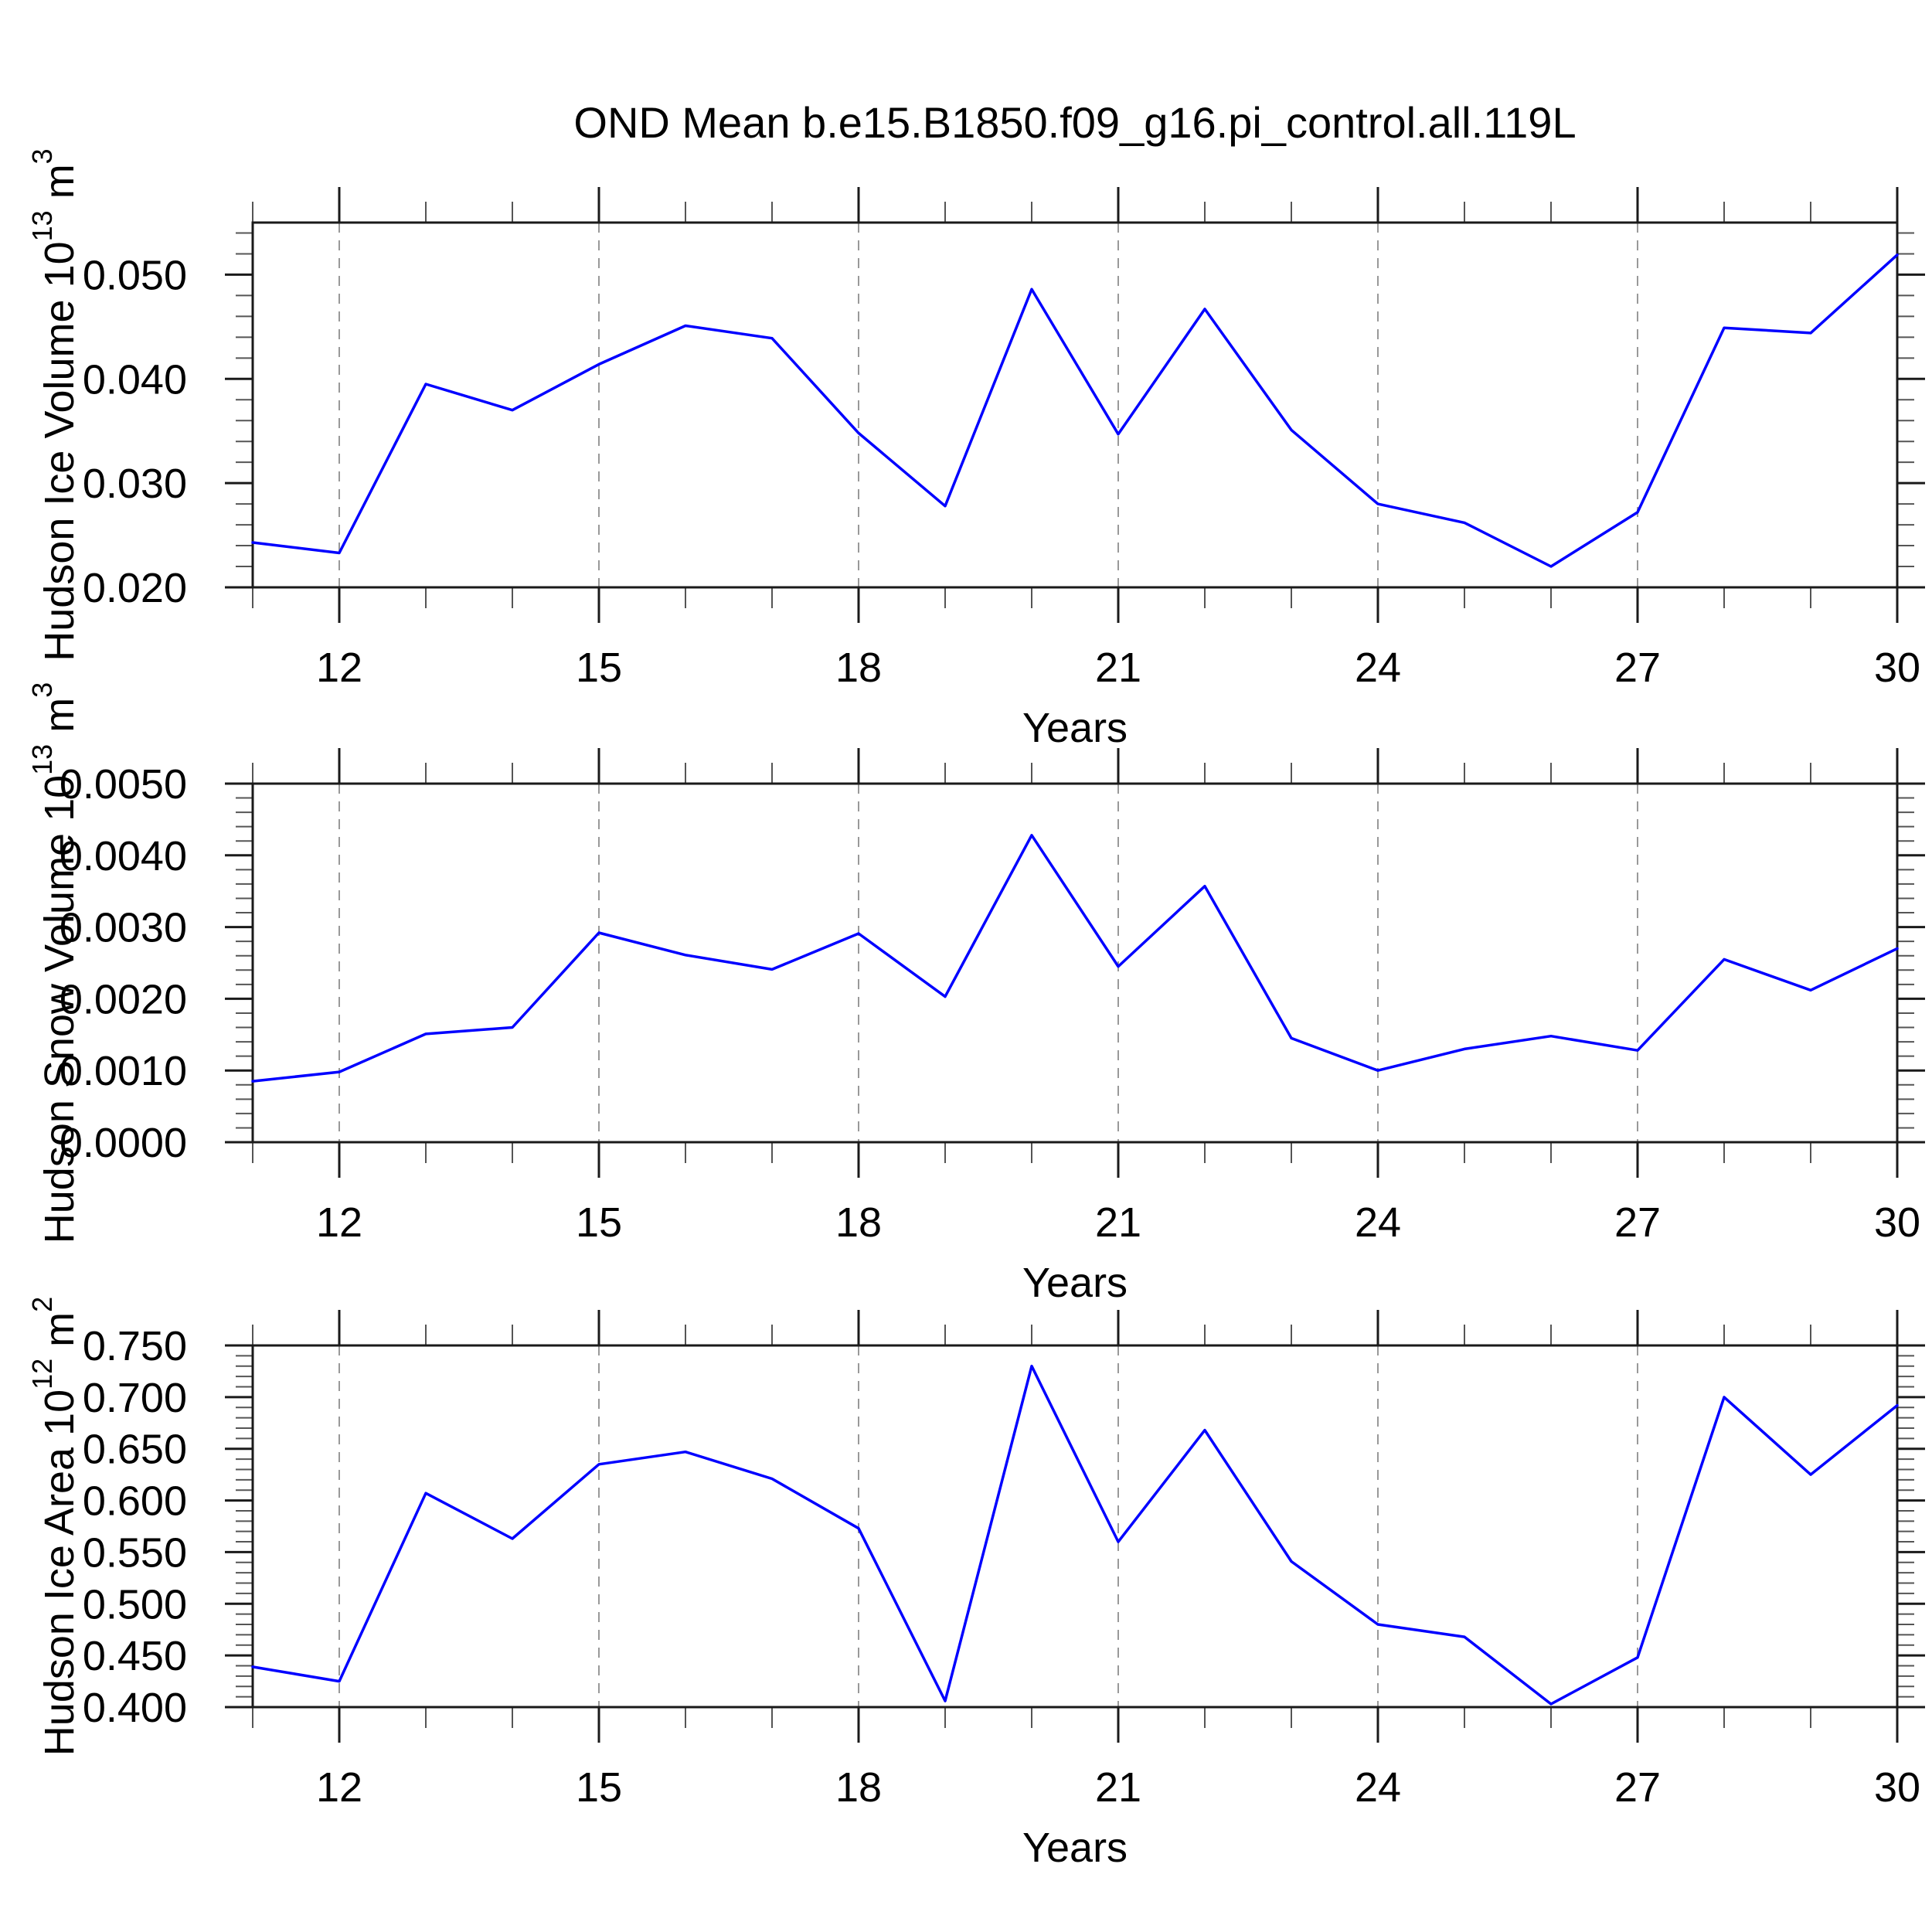 Image resolution: width=1932 pixels, height=1932 pixels. What do you see at coordinates (54, 1526) in the screenshot?
I see `y-axis-title: Hudson Ice Area 1012 m2` at bounding box center [54, 1526].